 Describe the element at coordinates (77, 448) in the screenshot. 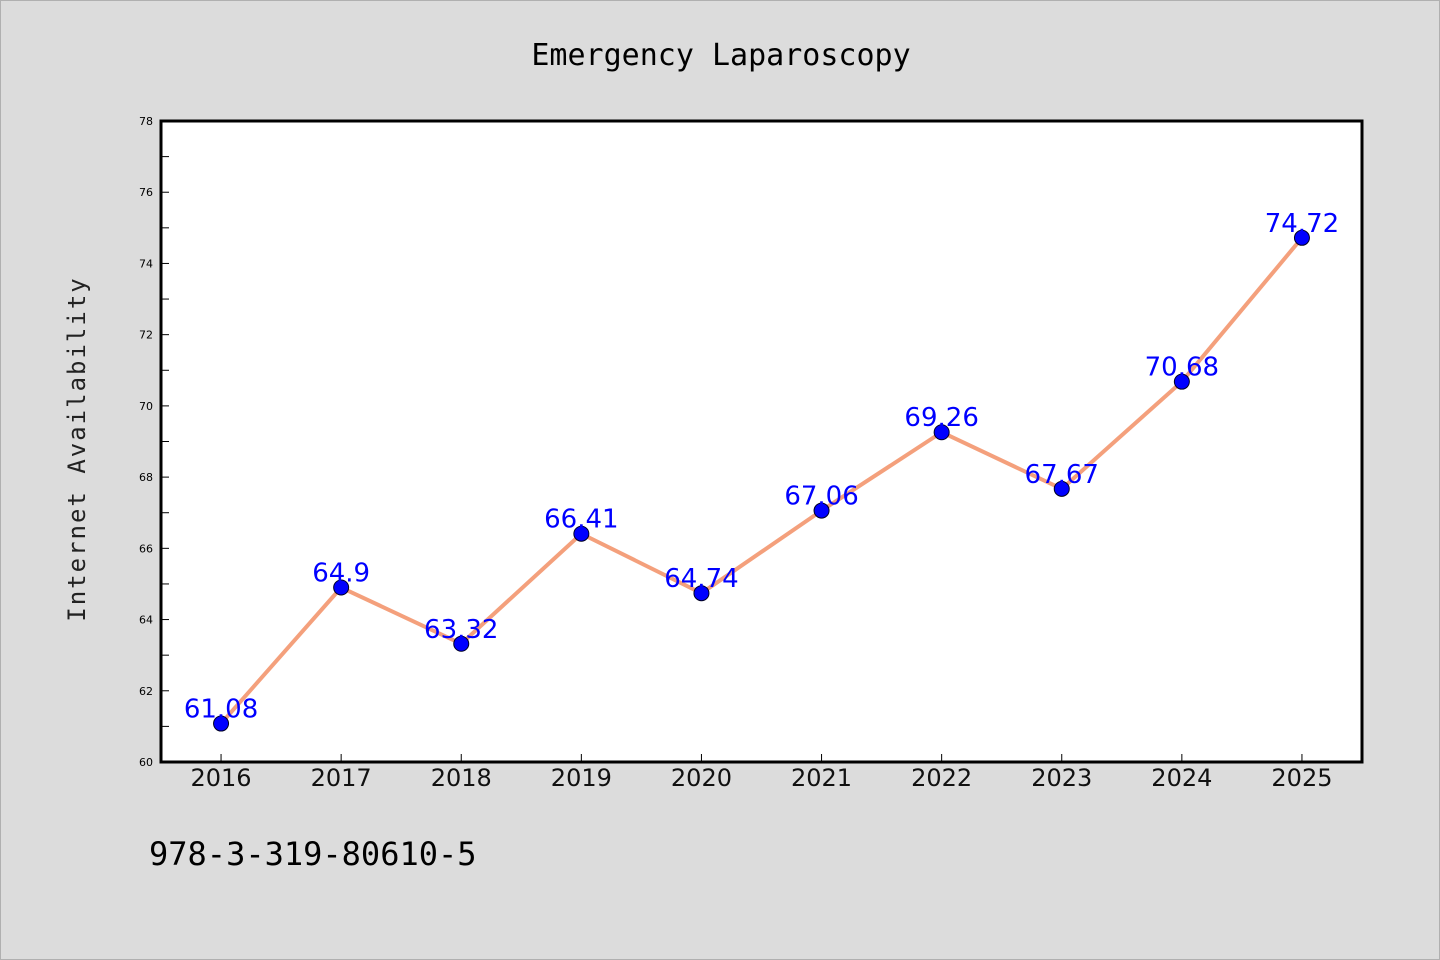

I see `y-axis-label: Internet Availability` at that location.